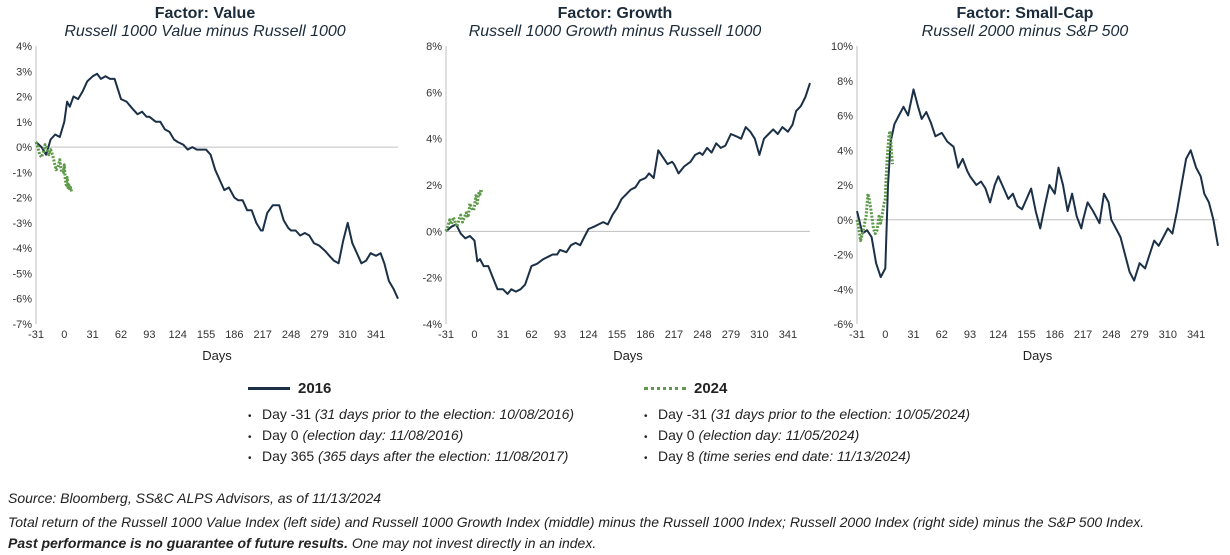 The image size is (1230, 555). I want to click on chart-subtitle: Russell 1000 Value minus Russell 1000, so click(205, 31).